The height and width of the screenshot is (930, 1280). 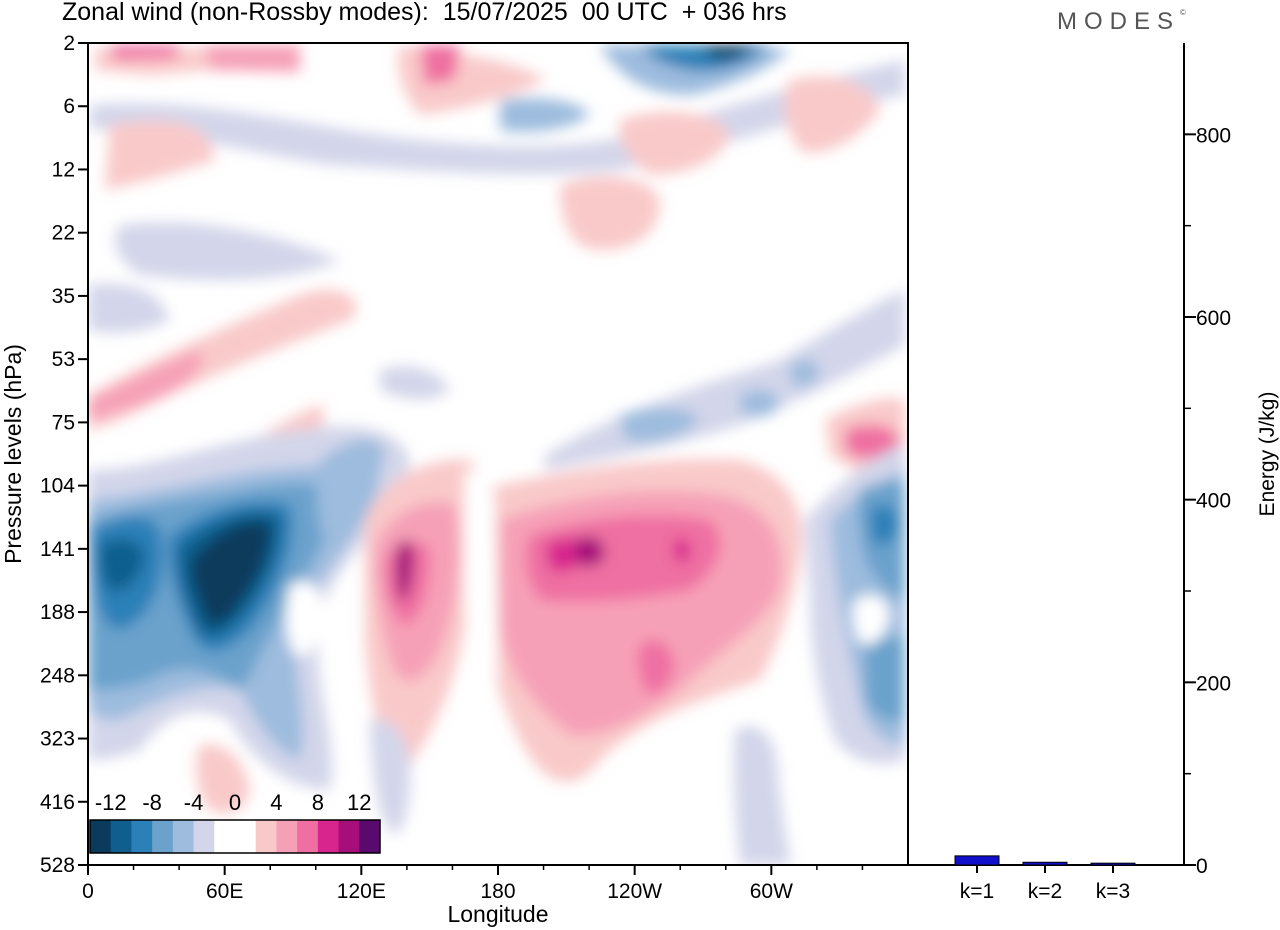 I want to click on y-tick-label: 75, so click(x=63, y=422).